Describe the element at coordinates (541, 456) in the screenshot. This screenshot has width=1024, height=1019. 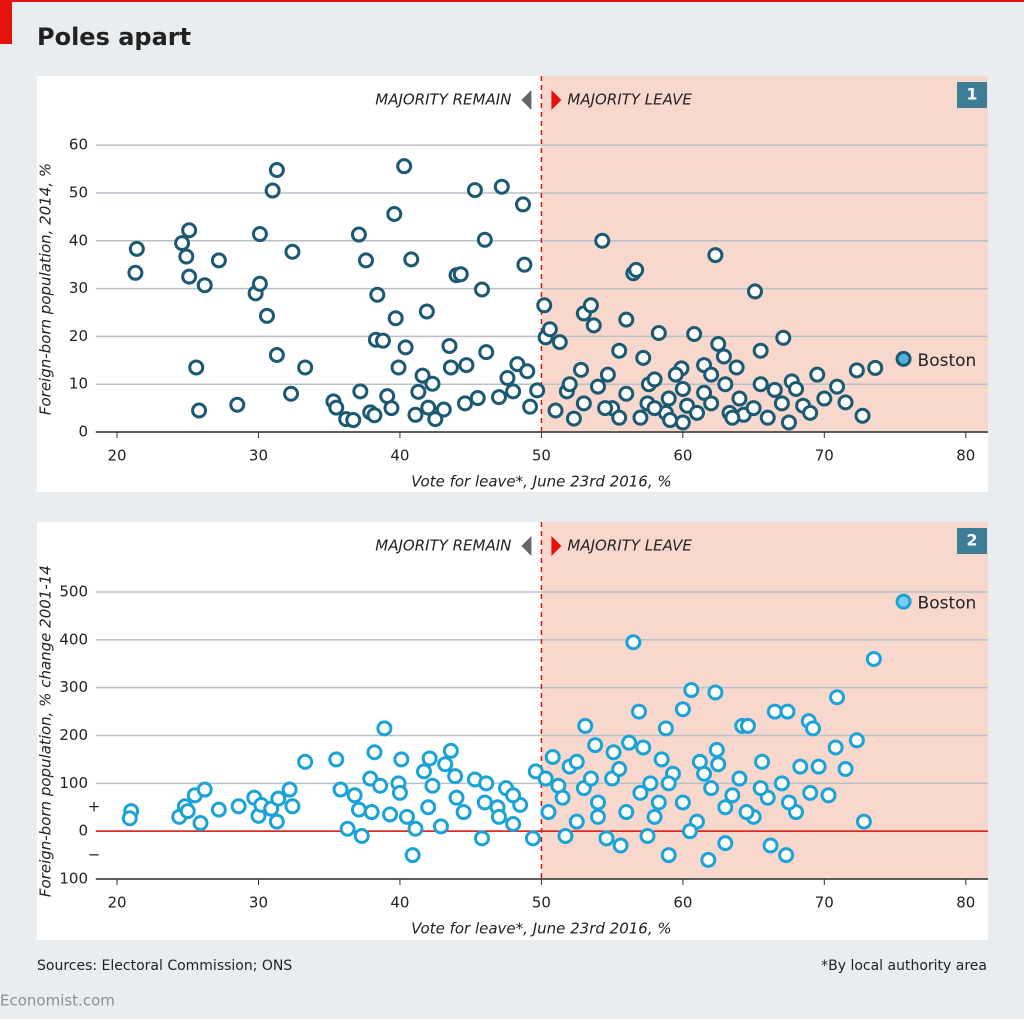
I see `x-tick-label: 50` at that location.